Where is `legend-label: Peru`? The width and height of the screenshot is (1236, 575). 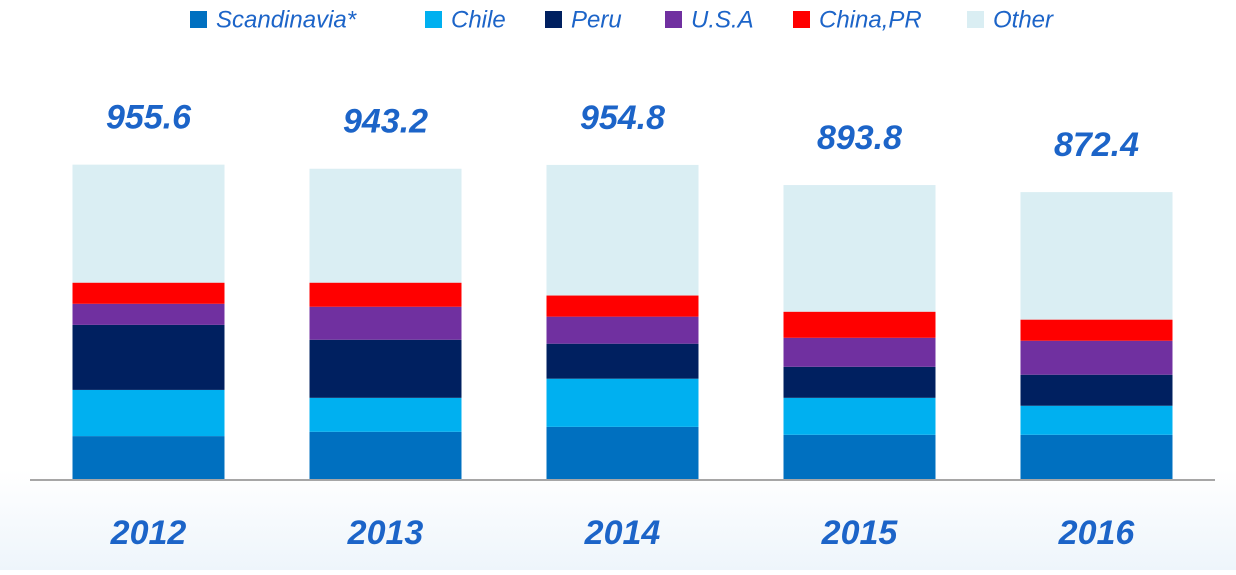
legend-label: Peru is located at coordinates (596, 19).